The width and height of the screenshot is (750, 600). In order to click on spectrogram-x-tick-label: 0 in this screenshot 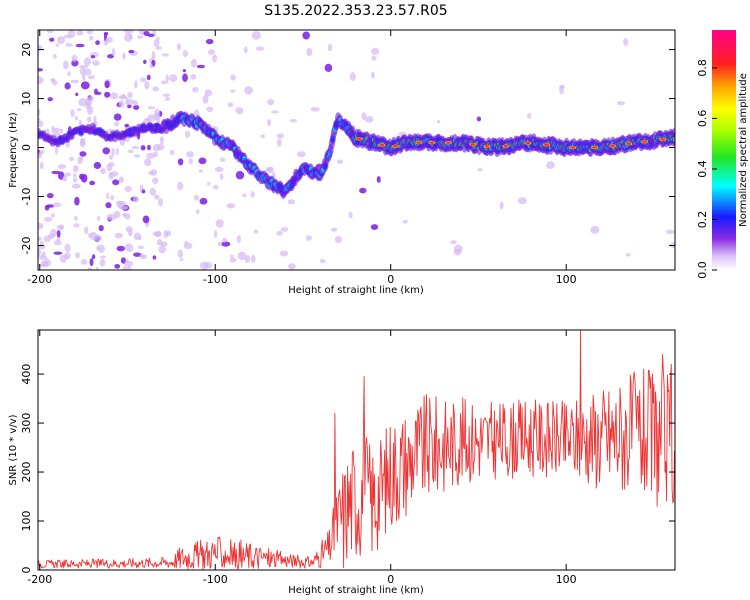, I will do `click(390, 279)`.